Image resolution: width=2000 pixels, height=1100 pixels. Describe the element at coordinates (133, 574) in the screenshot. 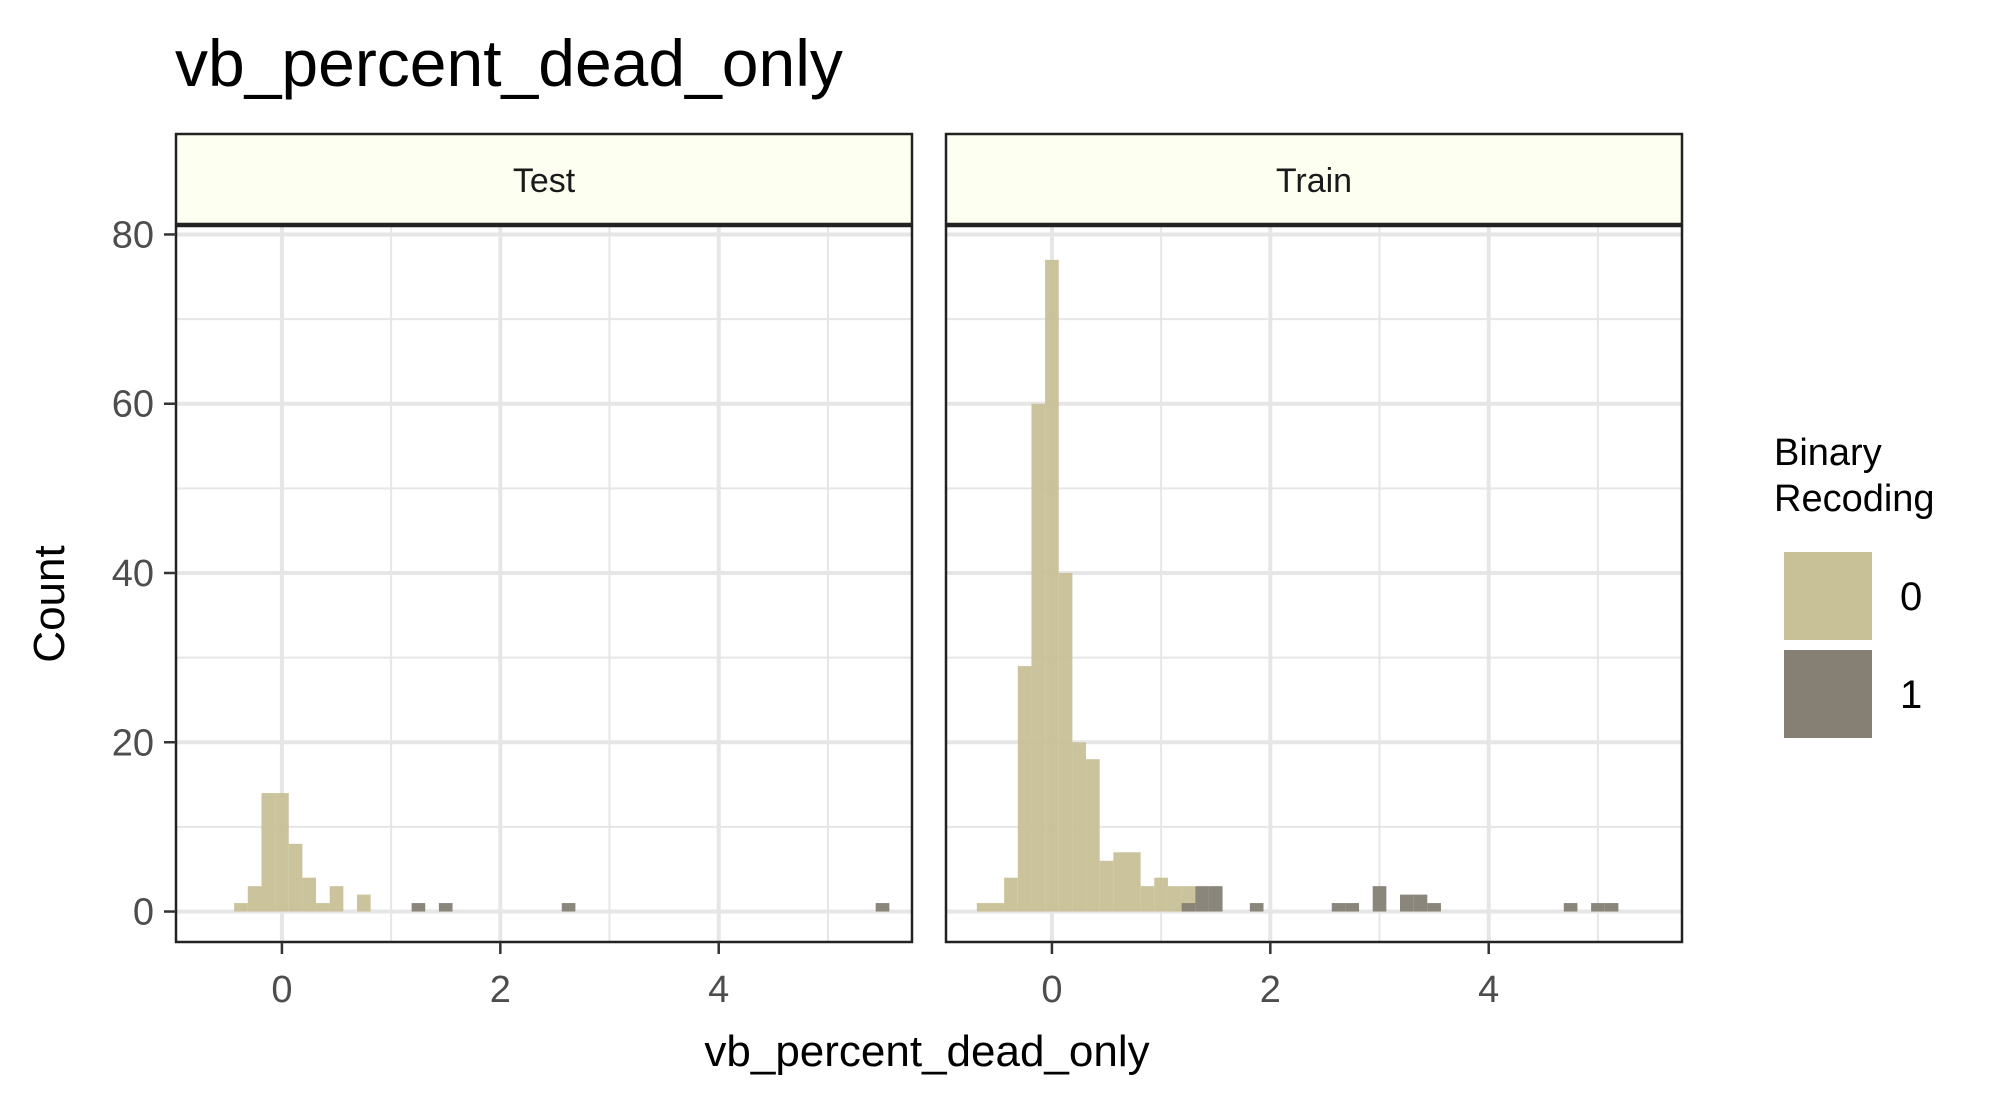

I see `y-tick-label: 40` at that location.